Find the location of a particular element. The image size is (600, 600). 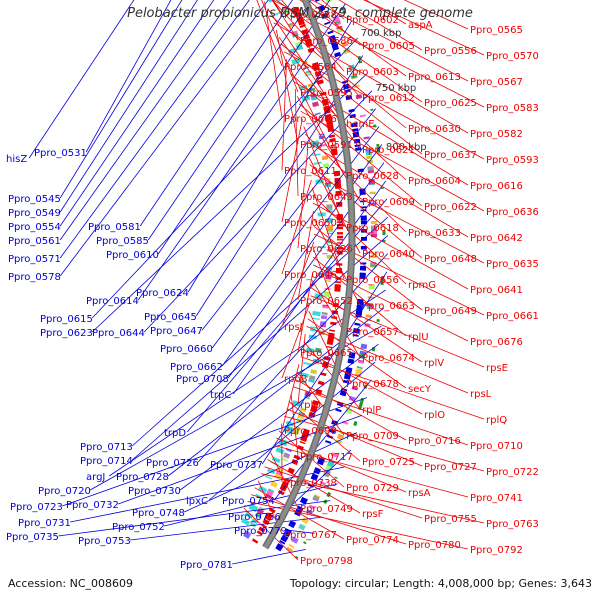

gene-label-forward: Ppro_0731 is located at coordinates (44, 523).